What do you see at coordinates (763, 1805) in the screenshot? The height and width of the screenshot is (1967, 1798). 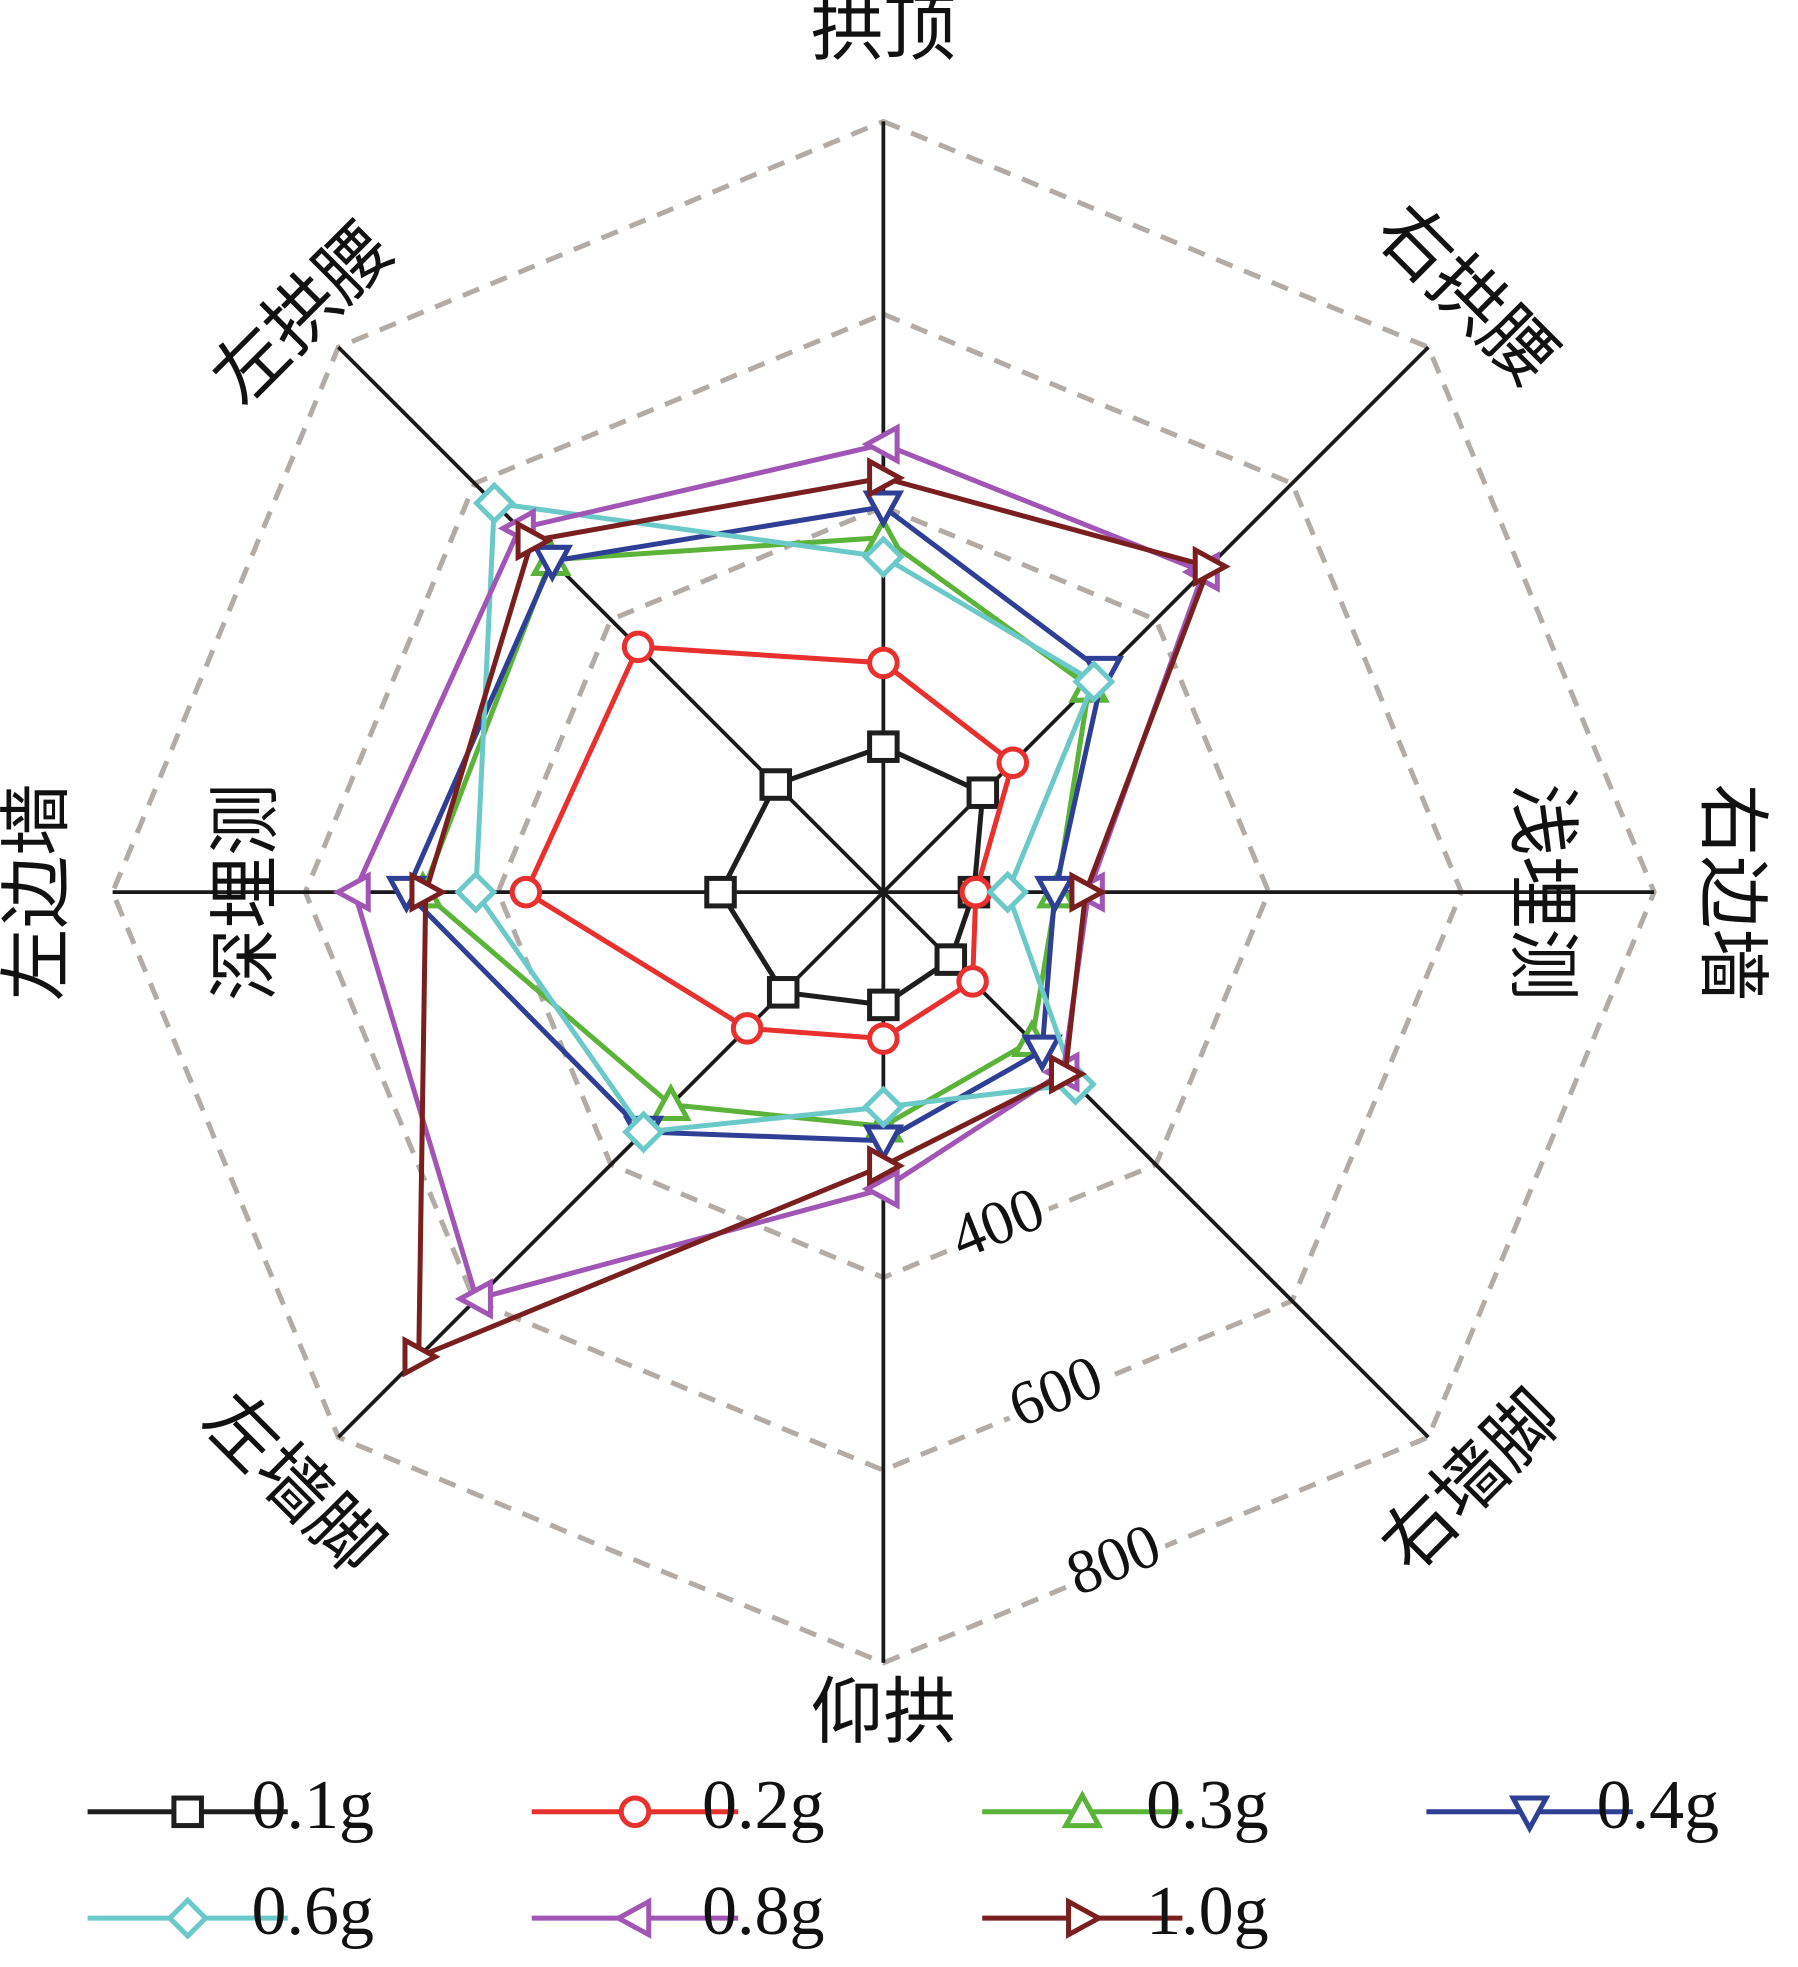 I see `legend-label: 0.2g` at bounding box center [763, 1805].